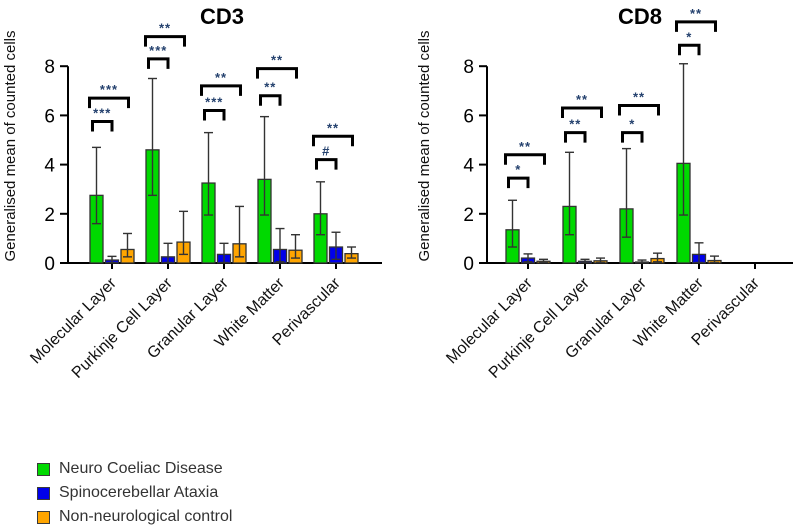 This screenshot has width=797, height=532. Describe the element at coordinates (43, 469) in the screenshot. I see `legend-swatch-green` at that location.